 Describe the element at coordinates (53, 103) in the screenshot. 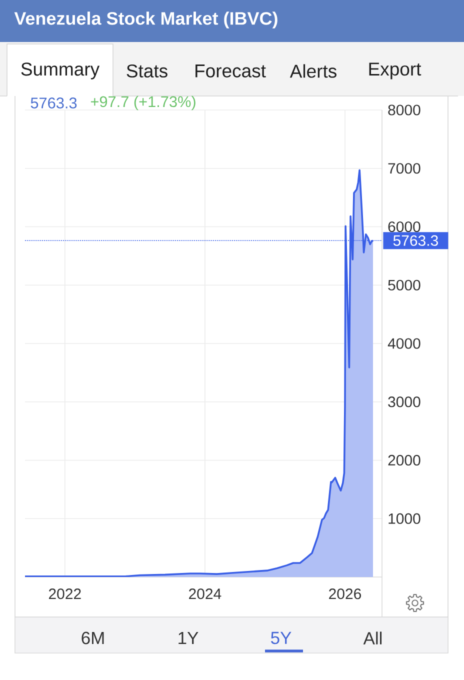

I see `text: 5763.3` at that location.